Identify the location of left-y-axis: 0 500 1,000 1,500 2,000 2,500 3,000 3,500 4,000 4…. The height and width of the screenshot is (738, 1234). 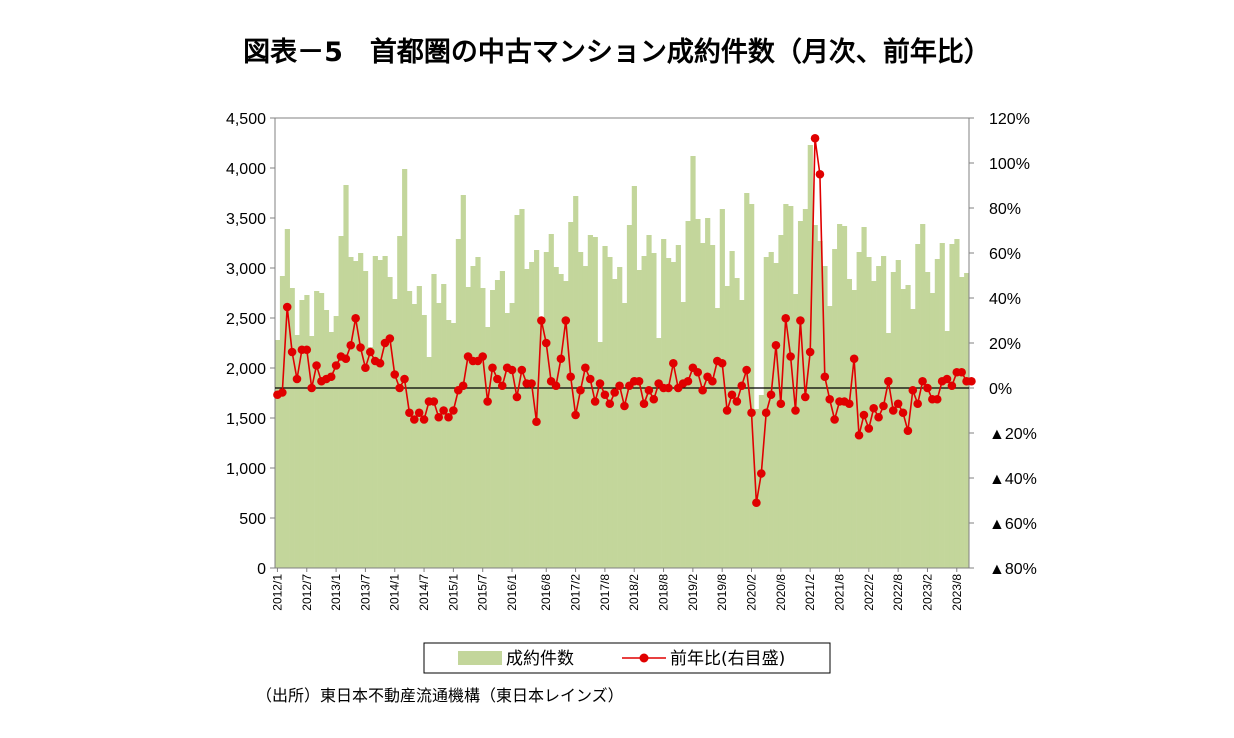
(250, 344).